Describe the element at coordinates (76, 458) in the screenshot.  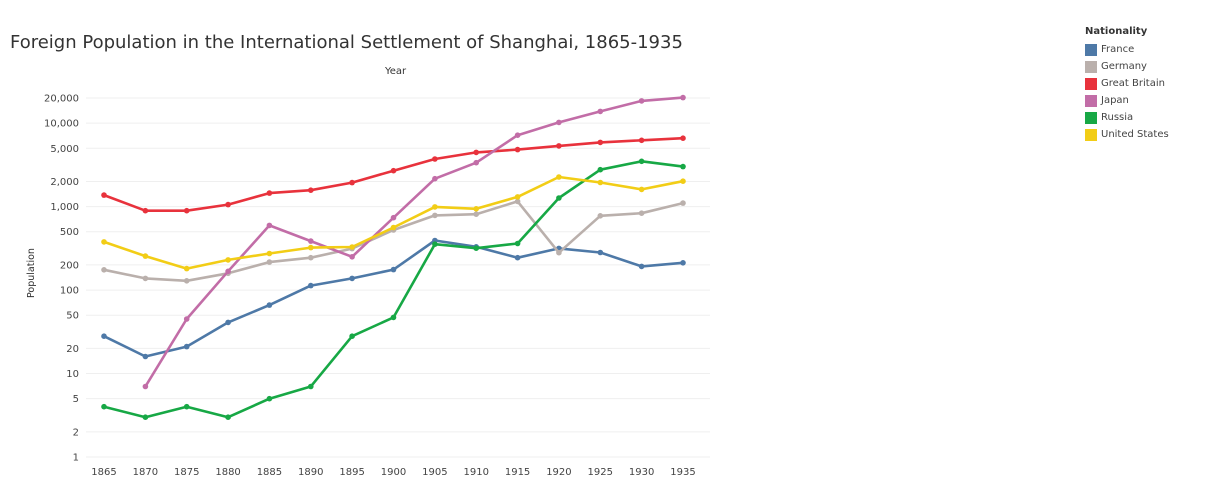
I see `y-tick-label: 1` at that location.